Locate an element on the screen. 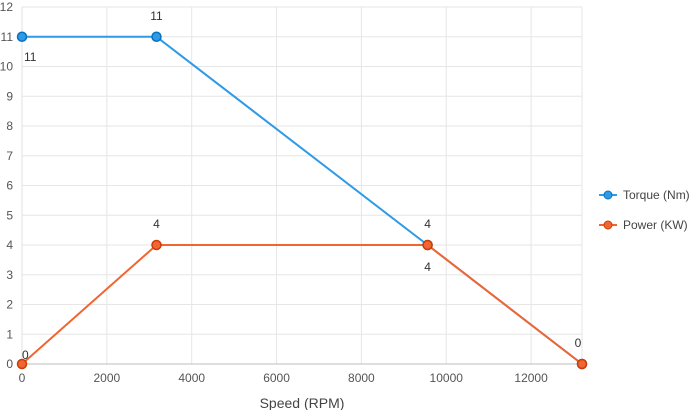  x-tick-label: 4000 is located at coordinates (191, 378).